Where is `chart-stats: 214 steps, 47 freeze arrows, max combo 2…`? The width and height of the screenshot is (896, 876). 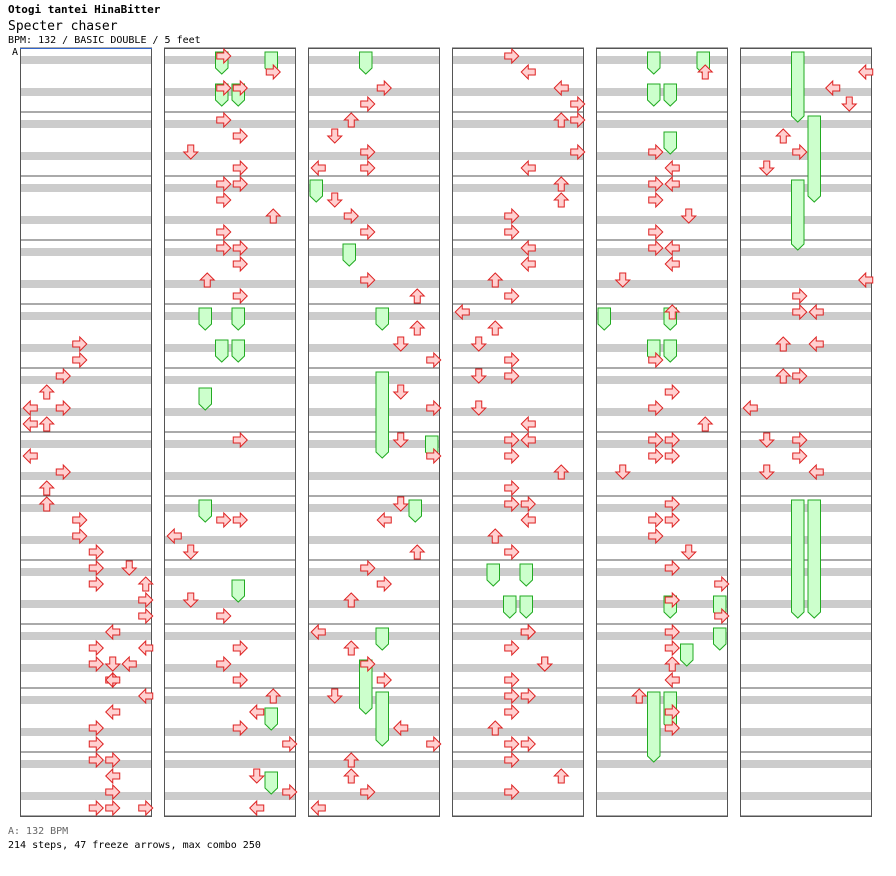 chart-stats: 214 steps, 47 freeze arrows, max combo 2… is located at coordinates (134, 845).